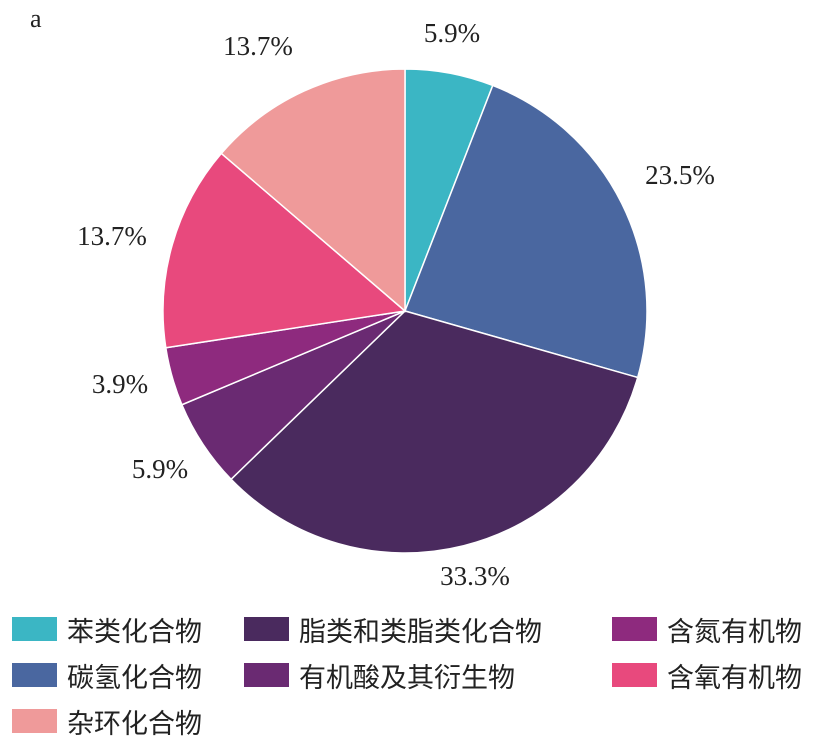 This screenshot has height=743, width=828. I want to click on slice-percent-label: 23.5%, so click(680, 175).